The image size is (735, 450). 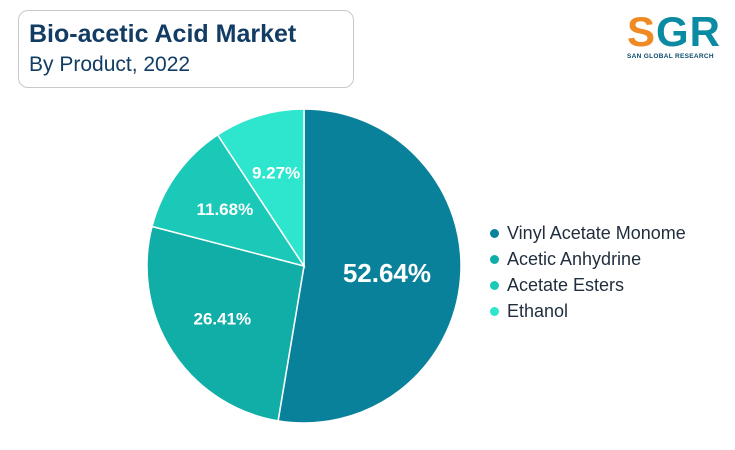 What do you see at coordinates (110, 64) in the screenshot?
I see `chart-subtitle: By Product, 2022` at bounding box center [110, 64].